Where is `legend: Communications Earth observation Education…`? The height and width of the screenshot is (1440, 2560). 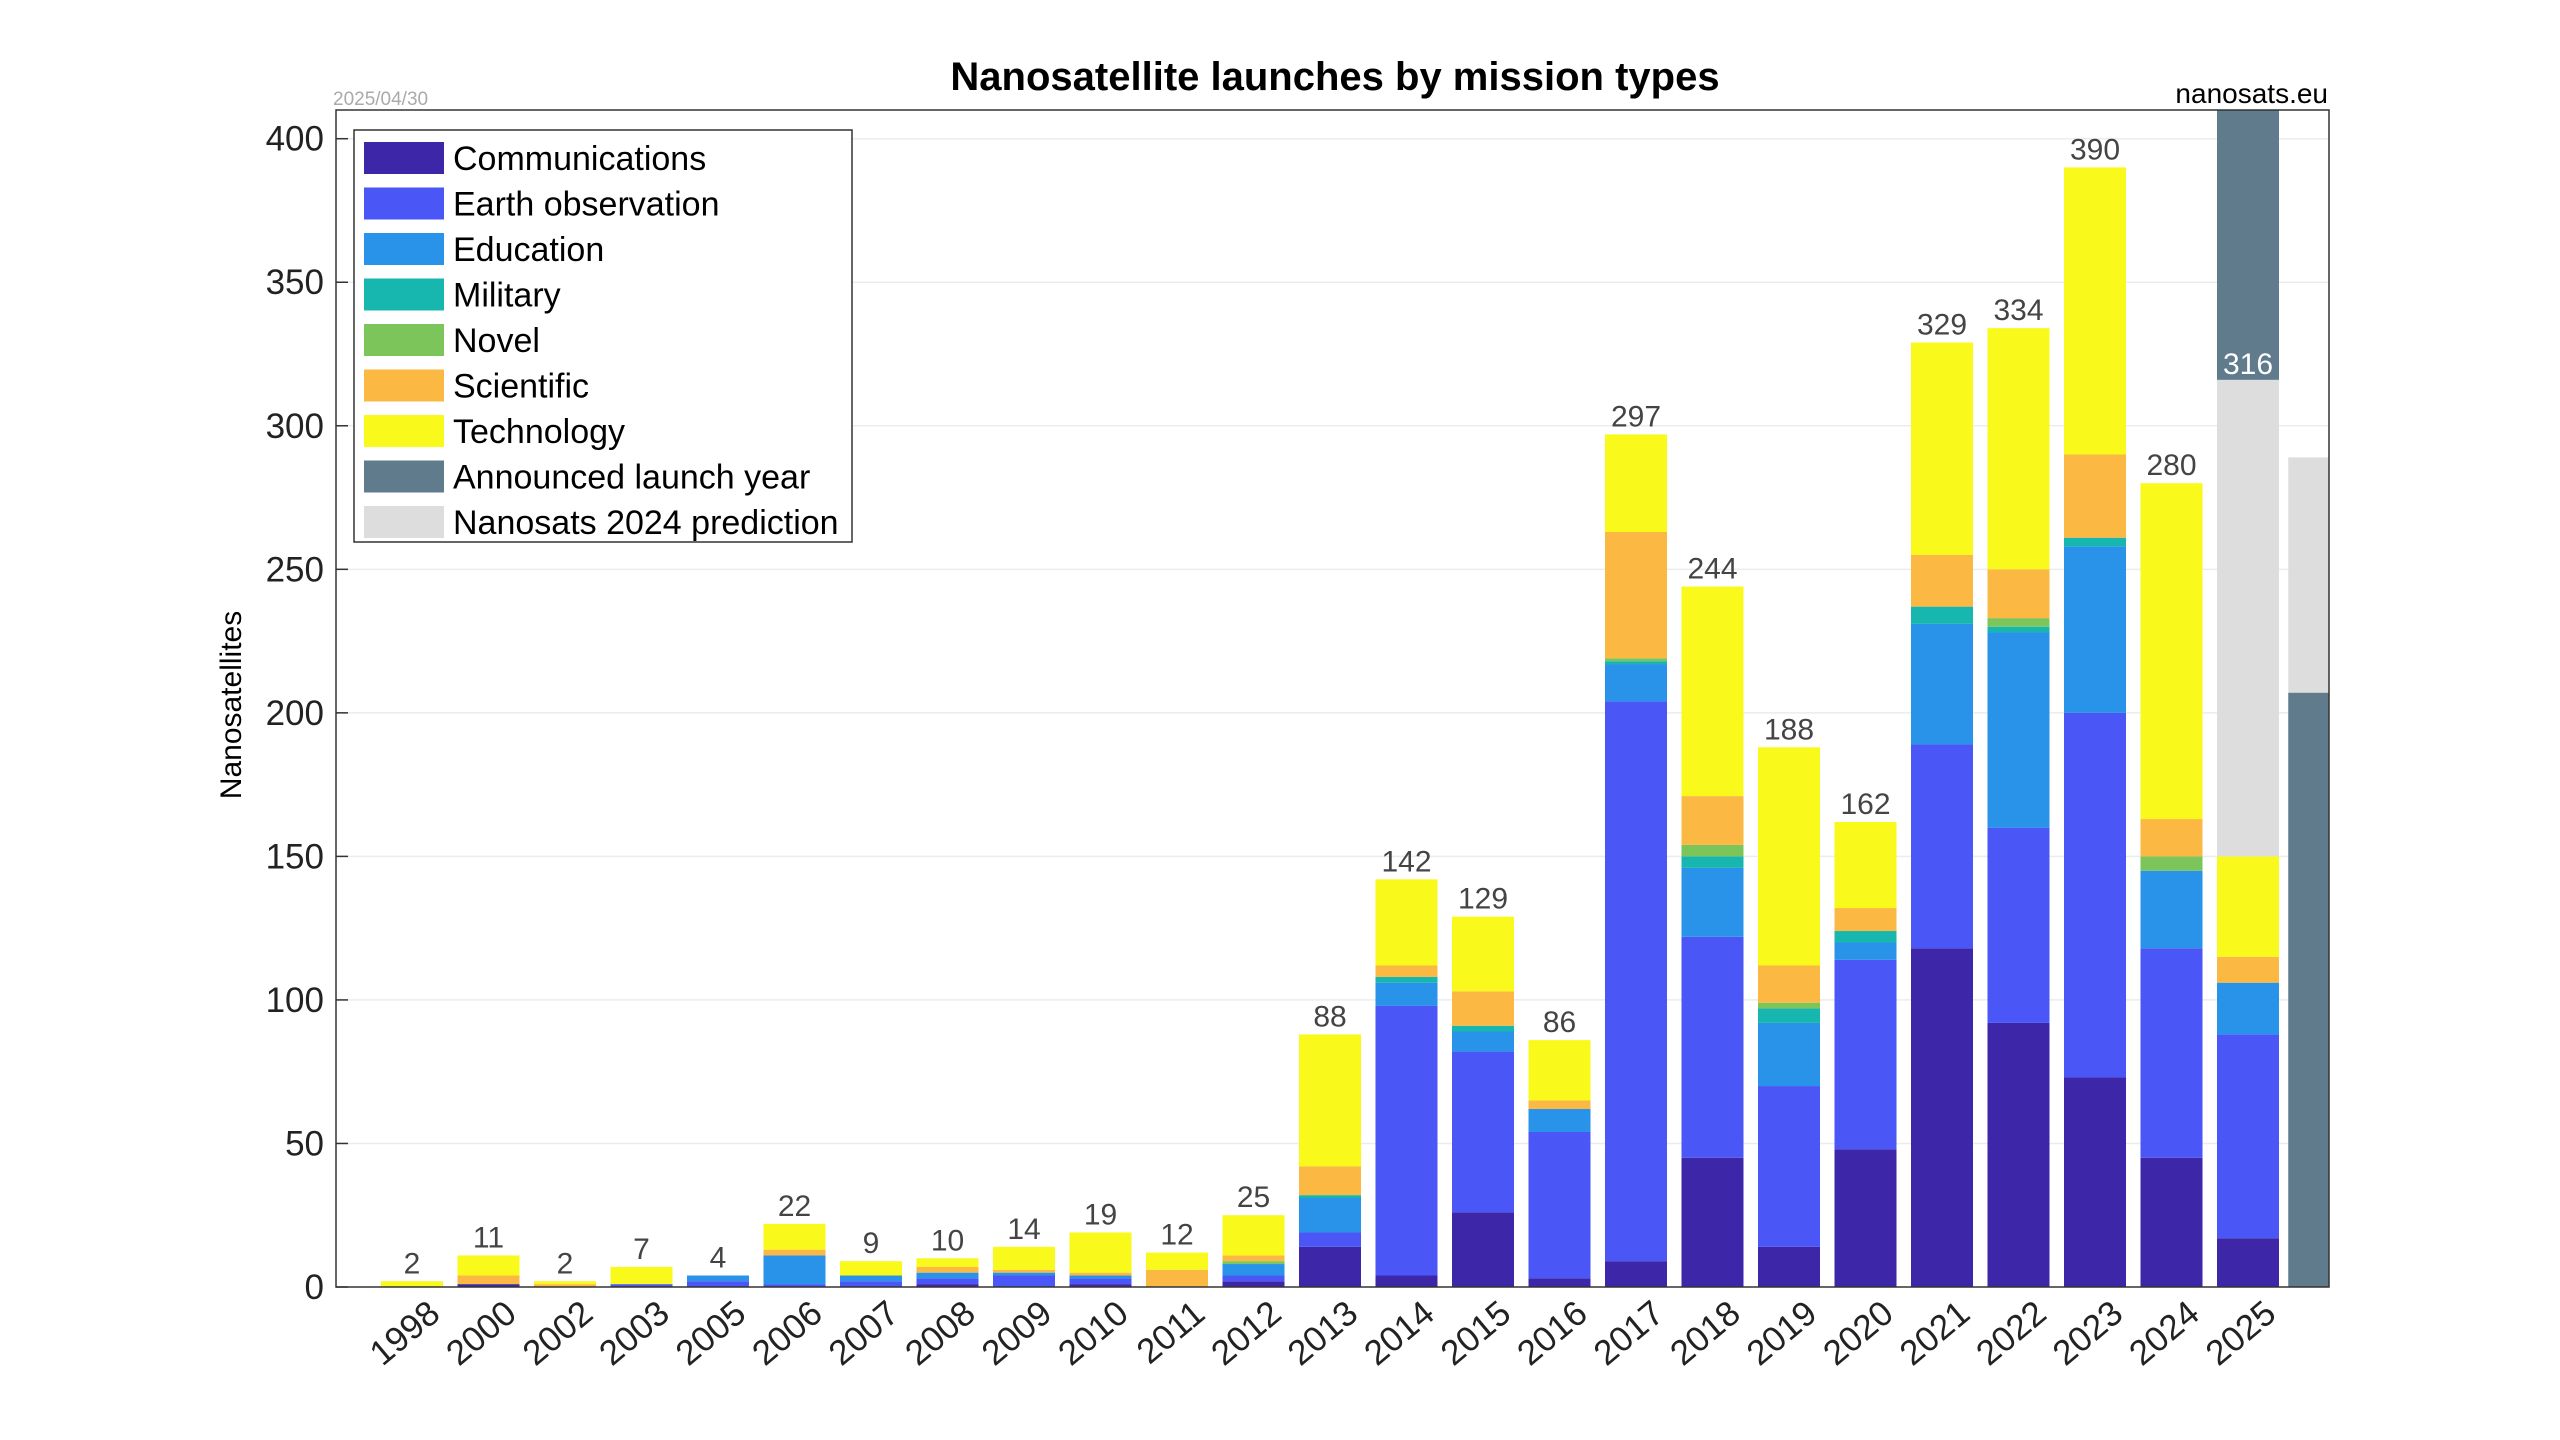 legend: Communications Earth observation Education… is located at coordinates (603, 336).